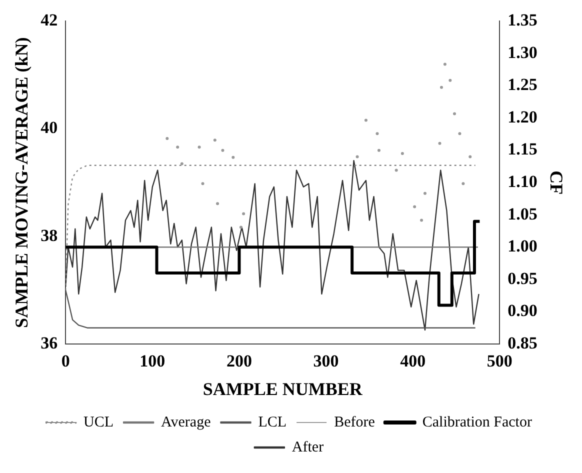 The image size is (582, 473). What do you see at coordinates (49, 128) in the screenshot?
I see `y-tick-label: 40` at bounding box center [49, 128].